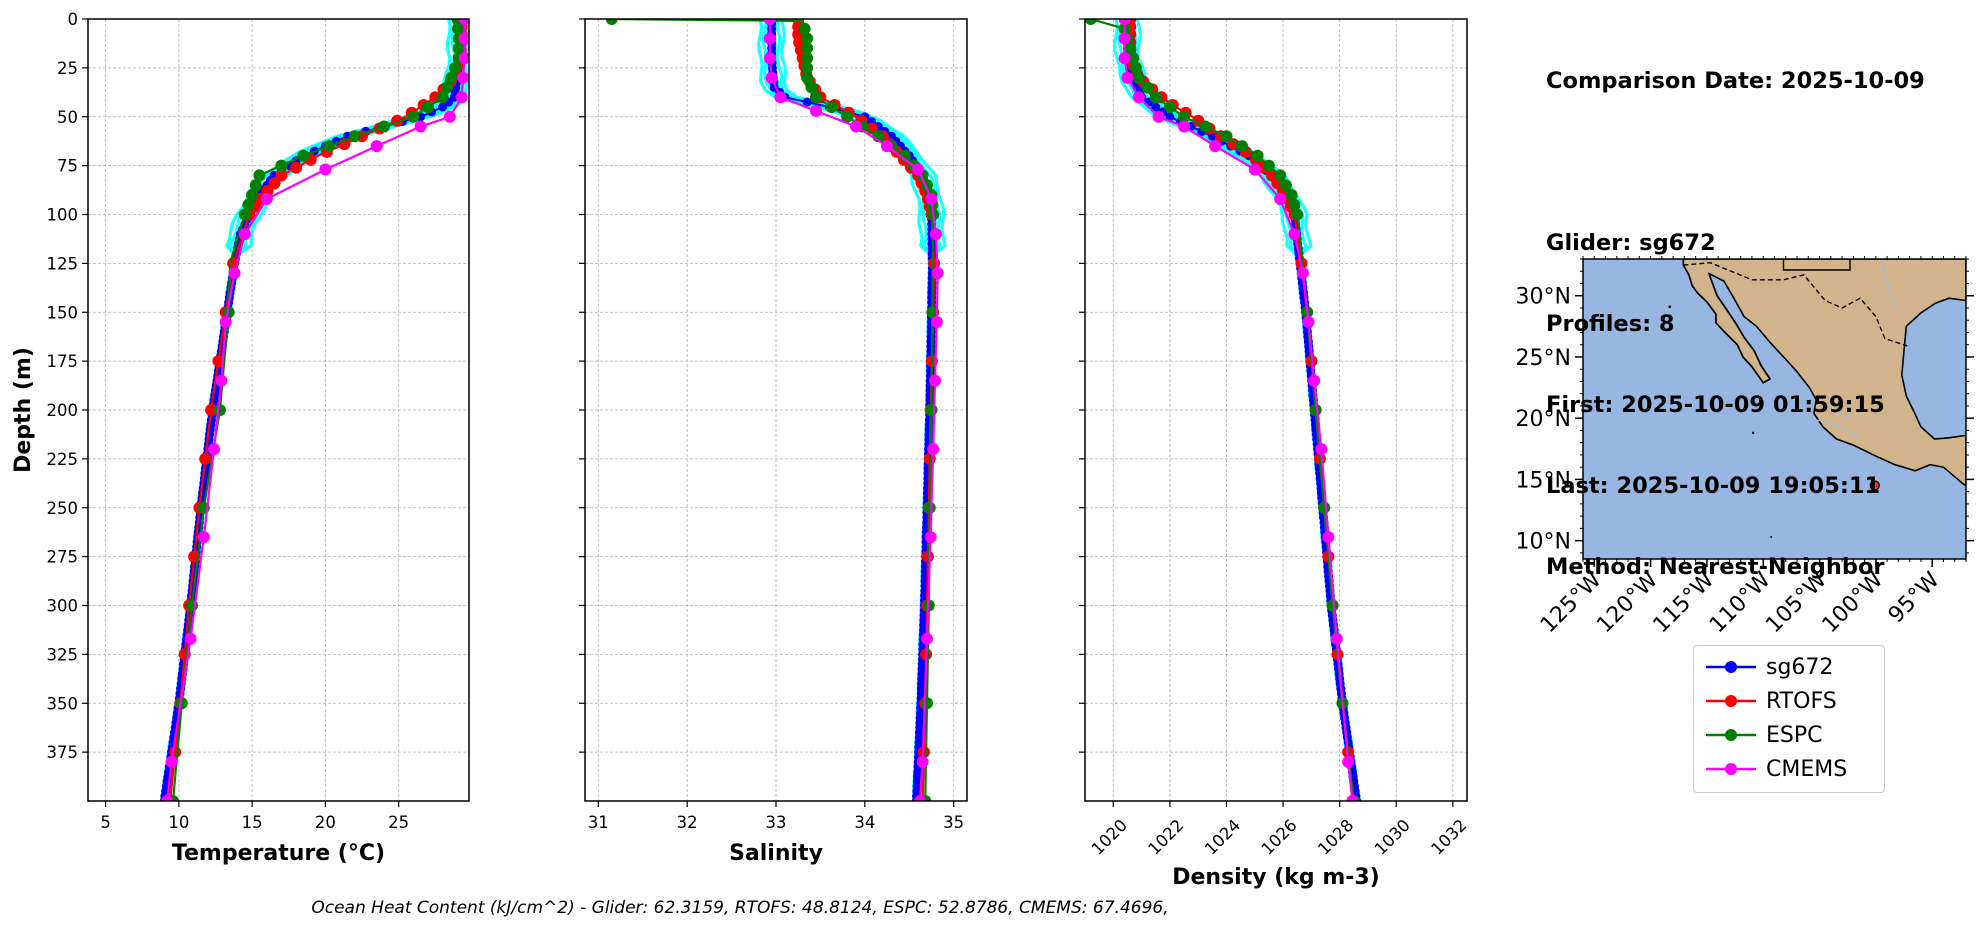  Describe the element at coordinates (67, 117) in the screenshot. I see `y-tick-label: 50` at that location.